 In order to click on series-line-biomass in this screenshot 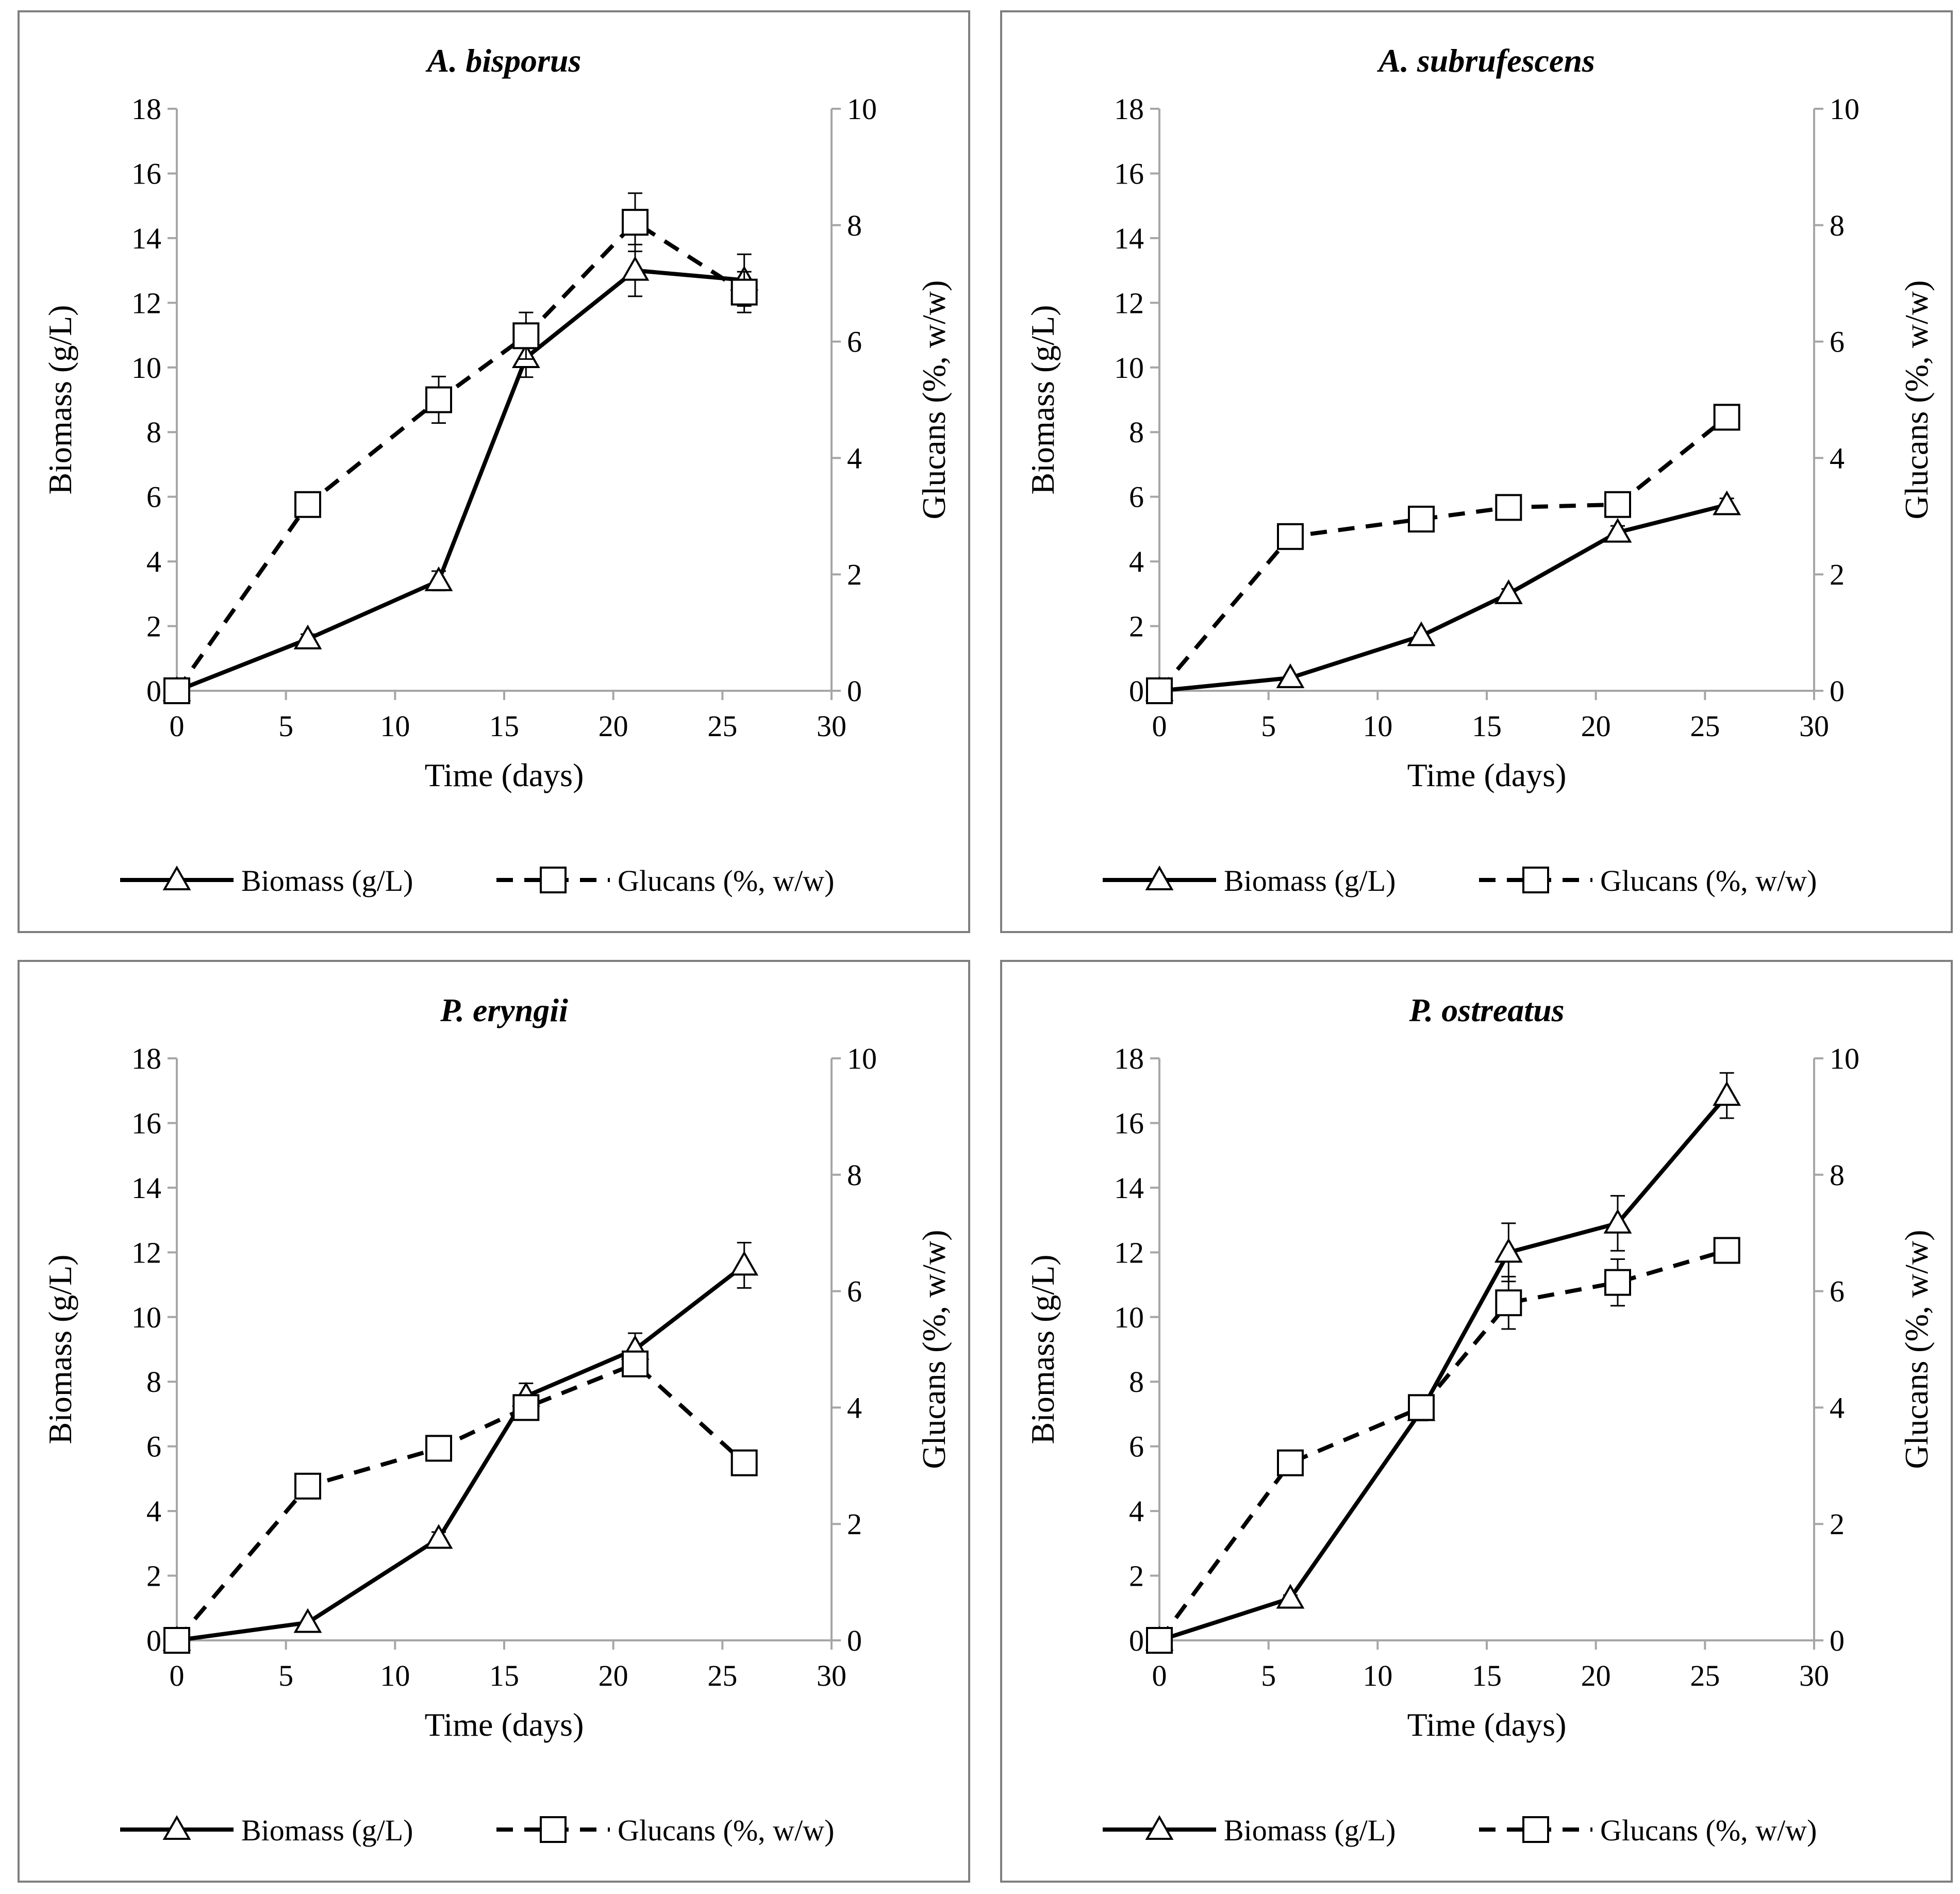, I will do `click(461, 1453)`.